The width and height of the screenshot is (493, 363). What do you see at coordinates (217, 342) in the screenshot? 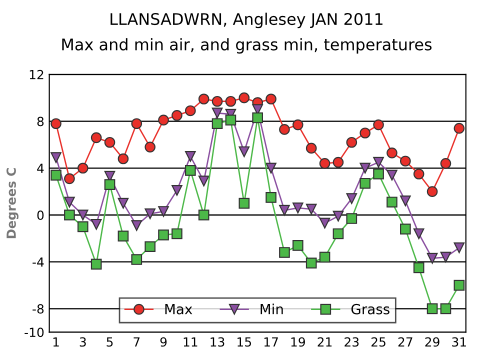
I see `x-tick-label: 13` at bounding box center [217, 342].